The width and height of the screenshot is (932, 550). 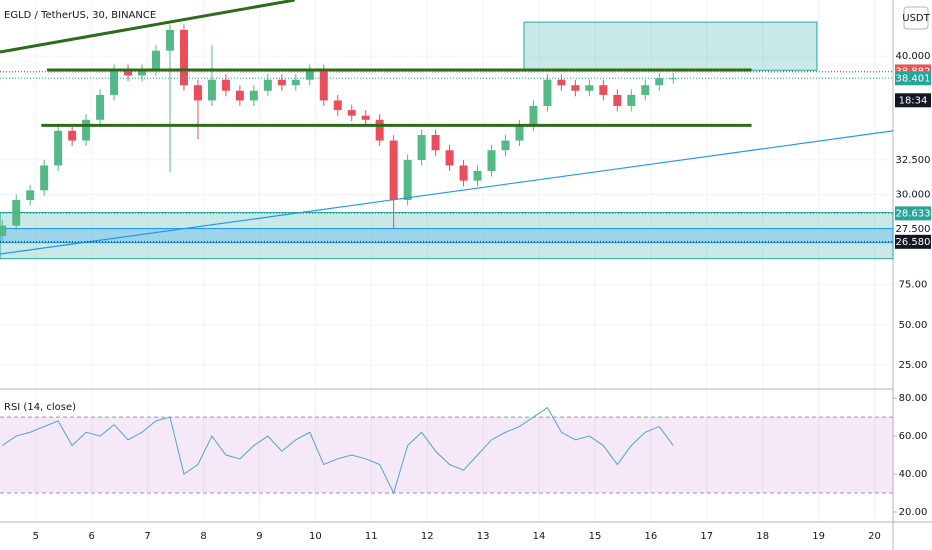 I want to click on countdown-box, so click(x=913, y=100).